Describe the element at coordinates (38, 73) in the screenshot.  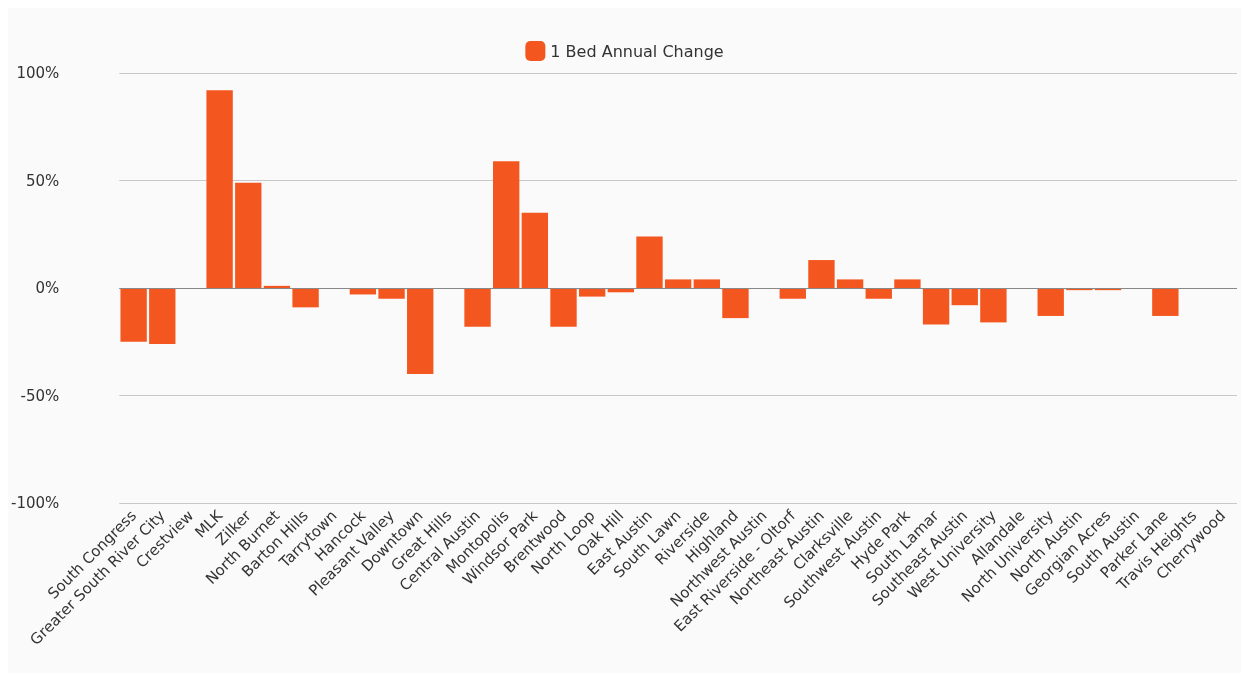
I see `y-tick-label: 100%` at that location.